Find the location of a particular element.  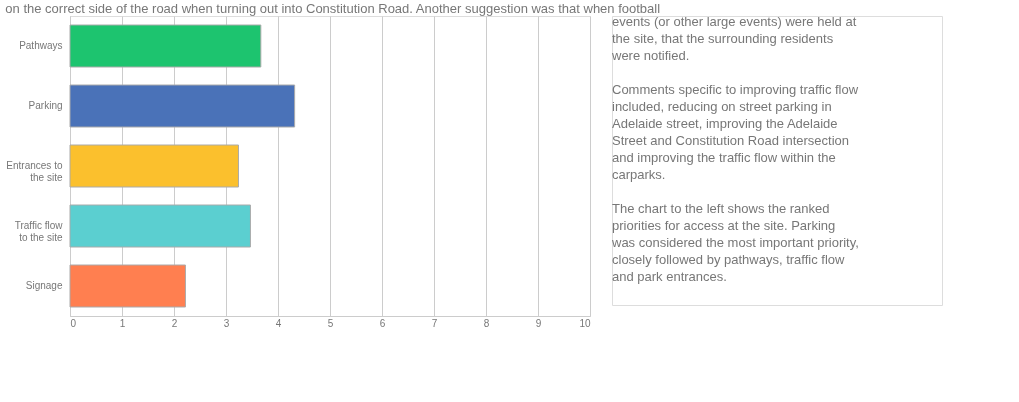

text: events (or other large events) were held at the site, that the surrounding residents were notified. is located at coordinates (734, 38).